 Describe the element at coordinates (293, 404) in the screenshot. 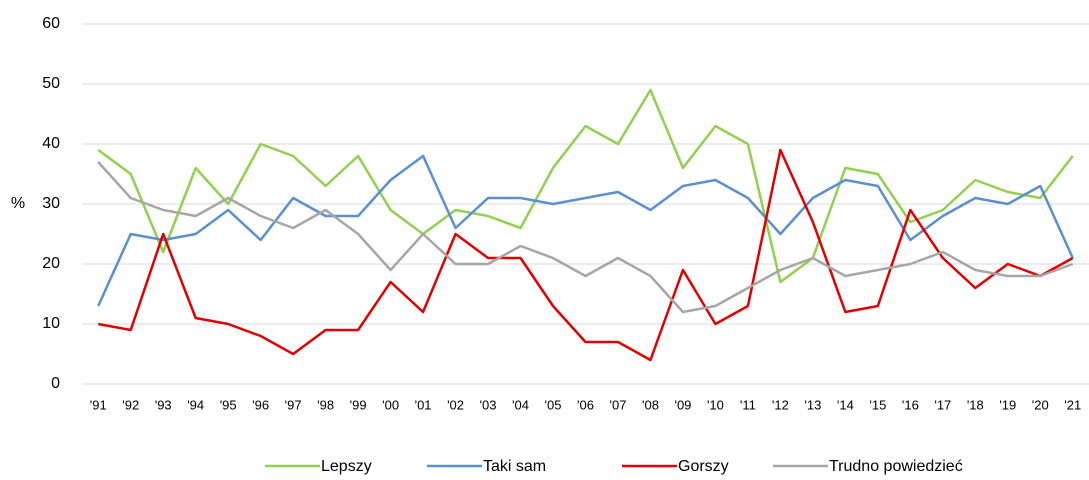

I see `x-tick-label: '97` at that location.